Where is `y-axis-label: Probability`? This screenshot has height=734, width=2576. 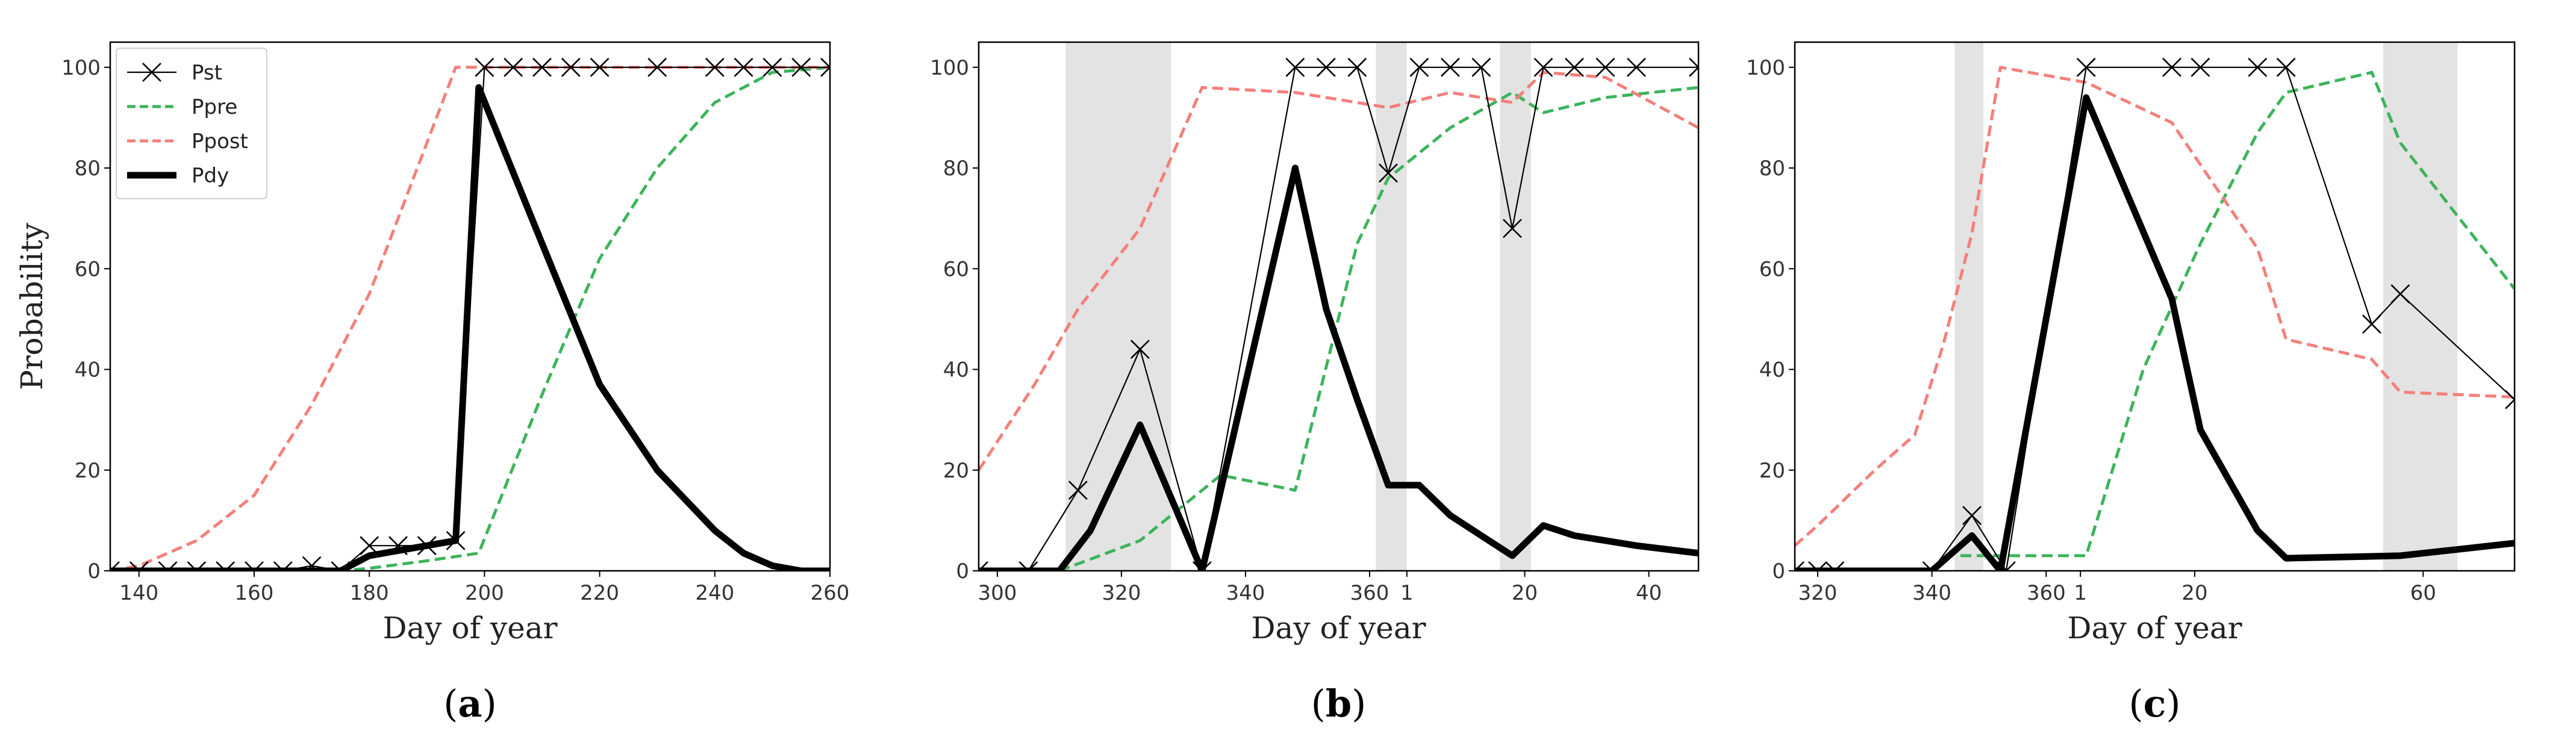
y-axis-label: Probability is located at coordinates (31, 306).